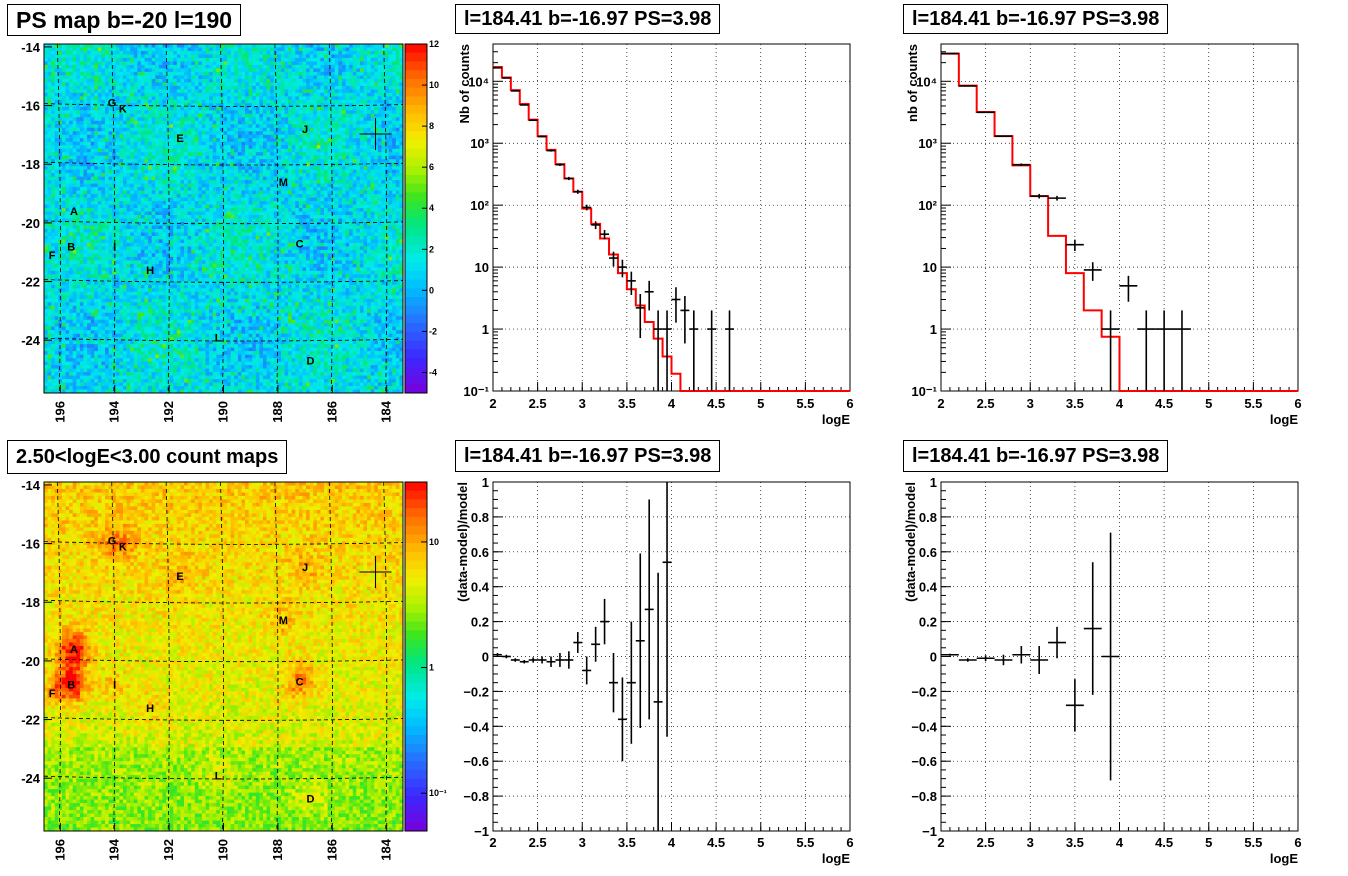 The image size is (1348, 876). What do you see at coordinates (476, 726) in the screenshot?
I see `y-tick-label: −0.4` at bounding box center [476, 726].